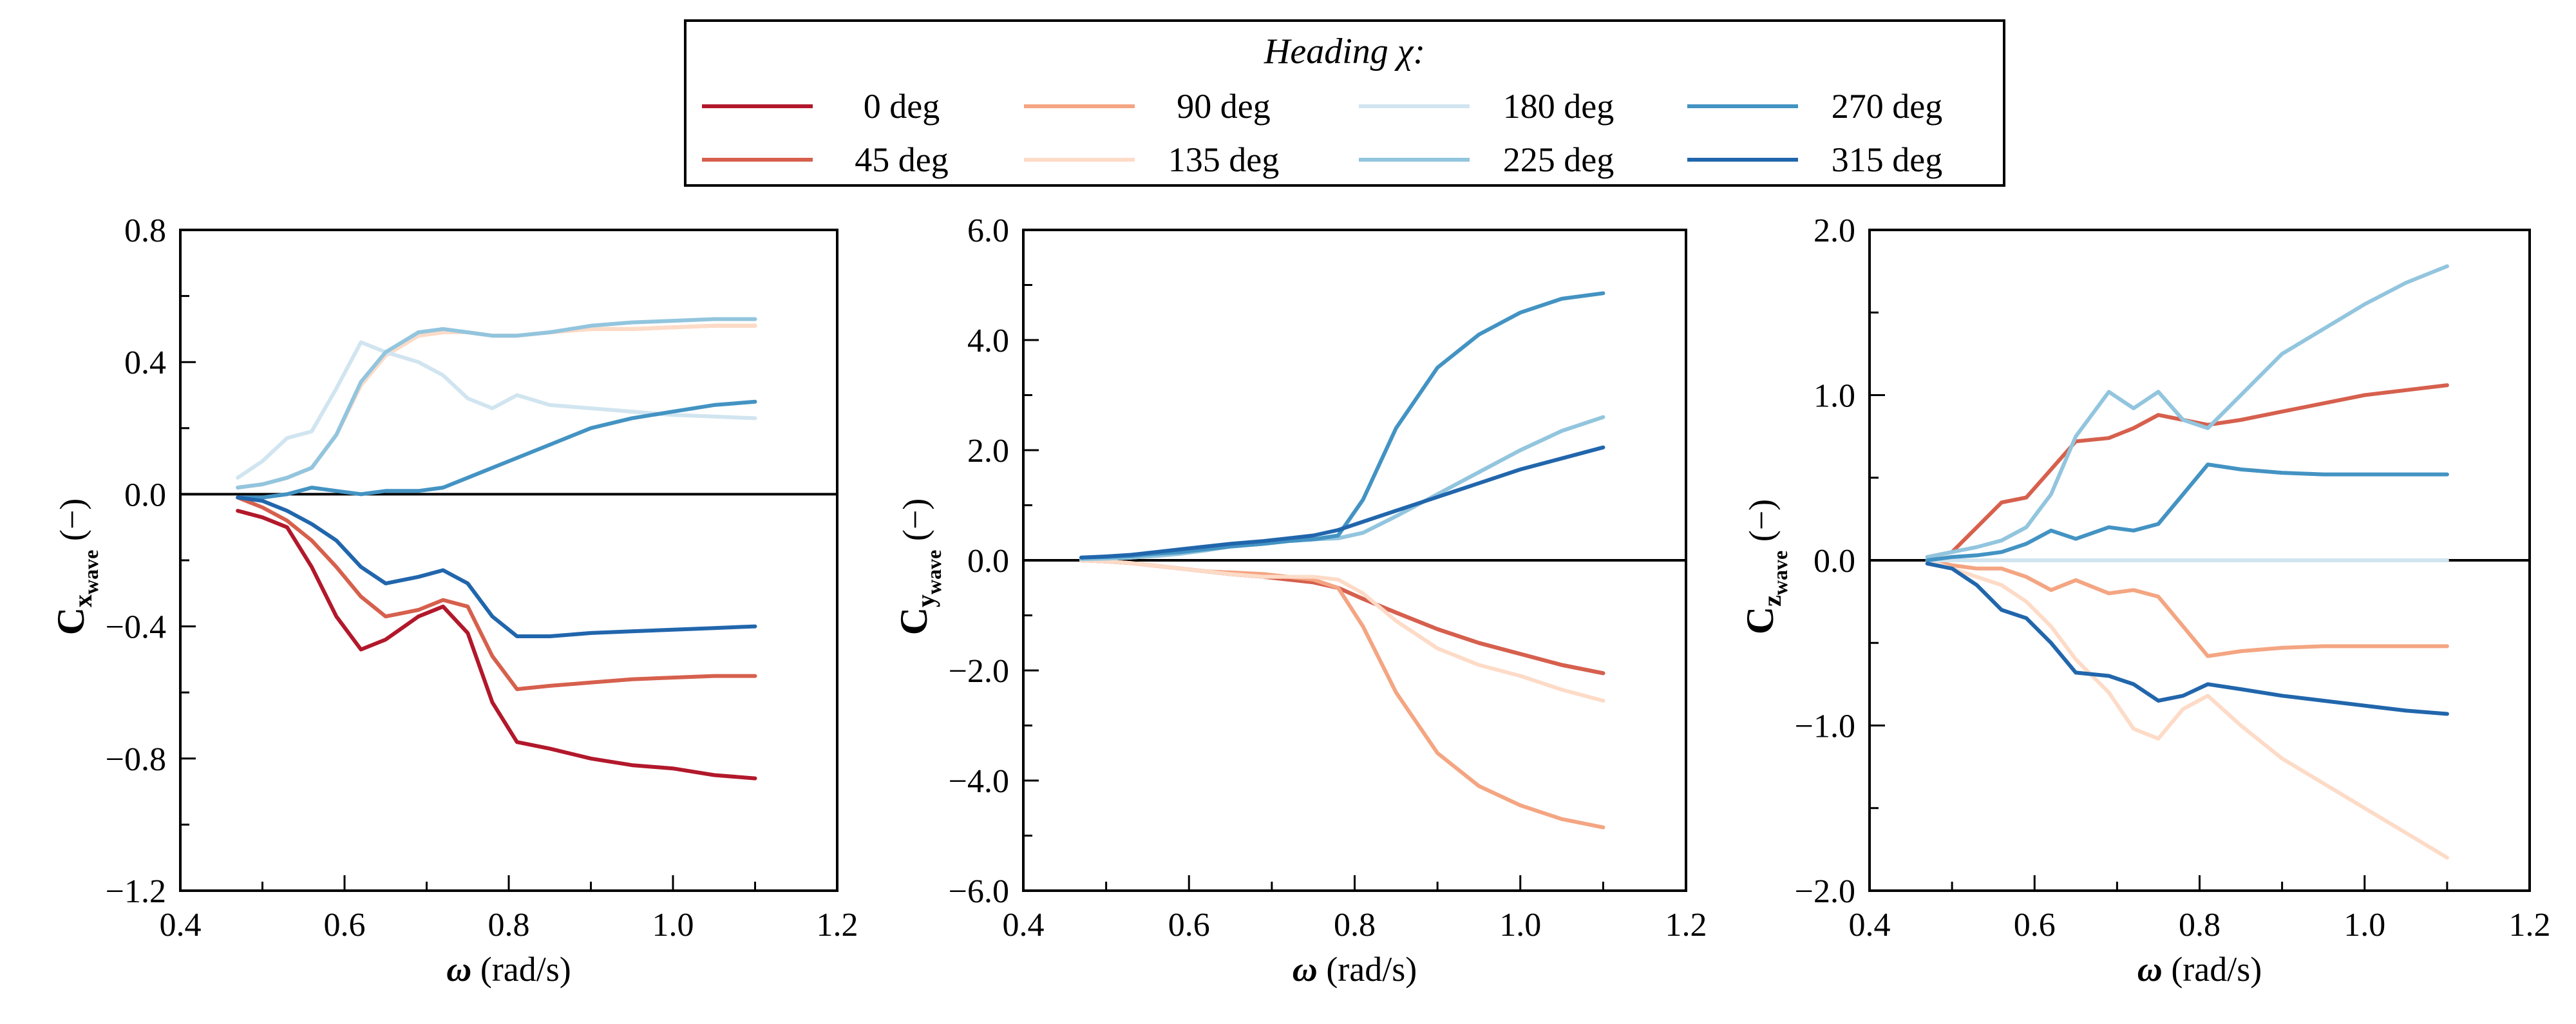  I want to click on y-tick-label: 0.8, so click(145, 231).